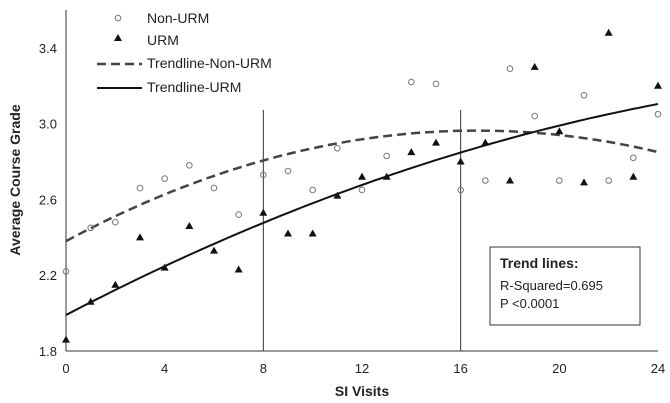 The height and width of the screenshot is (403, 670). What do you see at coordinates (48, 48) in the screenshot?
I see `y-tick-label: 3.4` at bounding box center [48, 48].